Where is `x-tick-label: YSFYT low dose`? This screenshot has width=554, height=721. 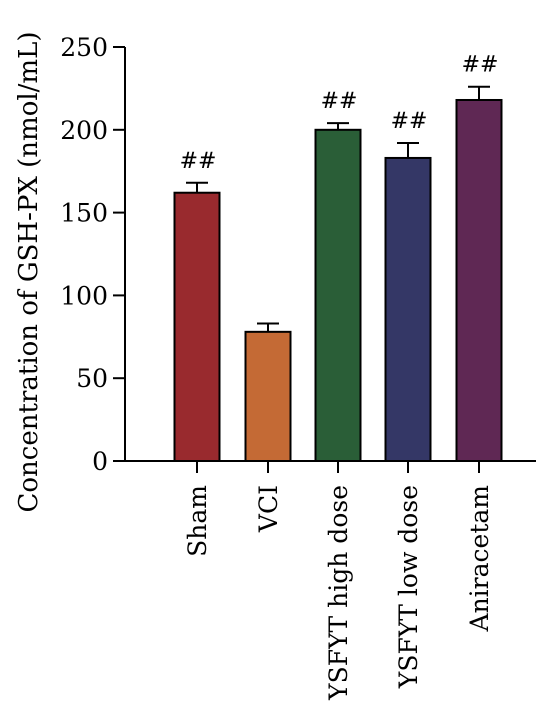 x-tick-label: YSFYT low dose is located at coordinates (408, 587).